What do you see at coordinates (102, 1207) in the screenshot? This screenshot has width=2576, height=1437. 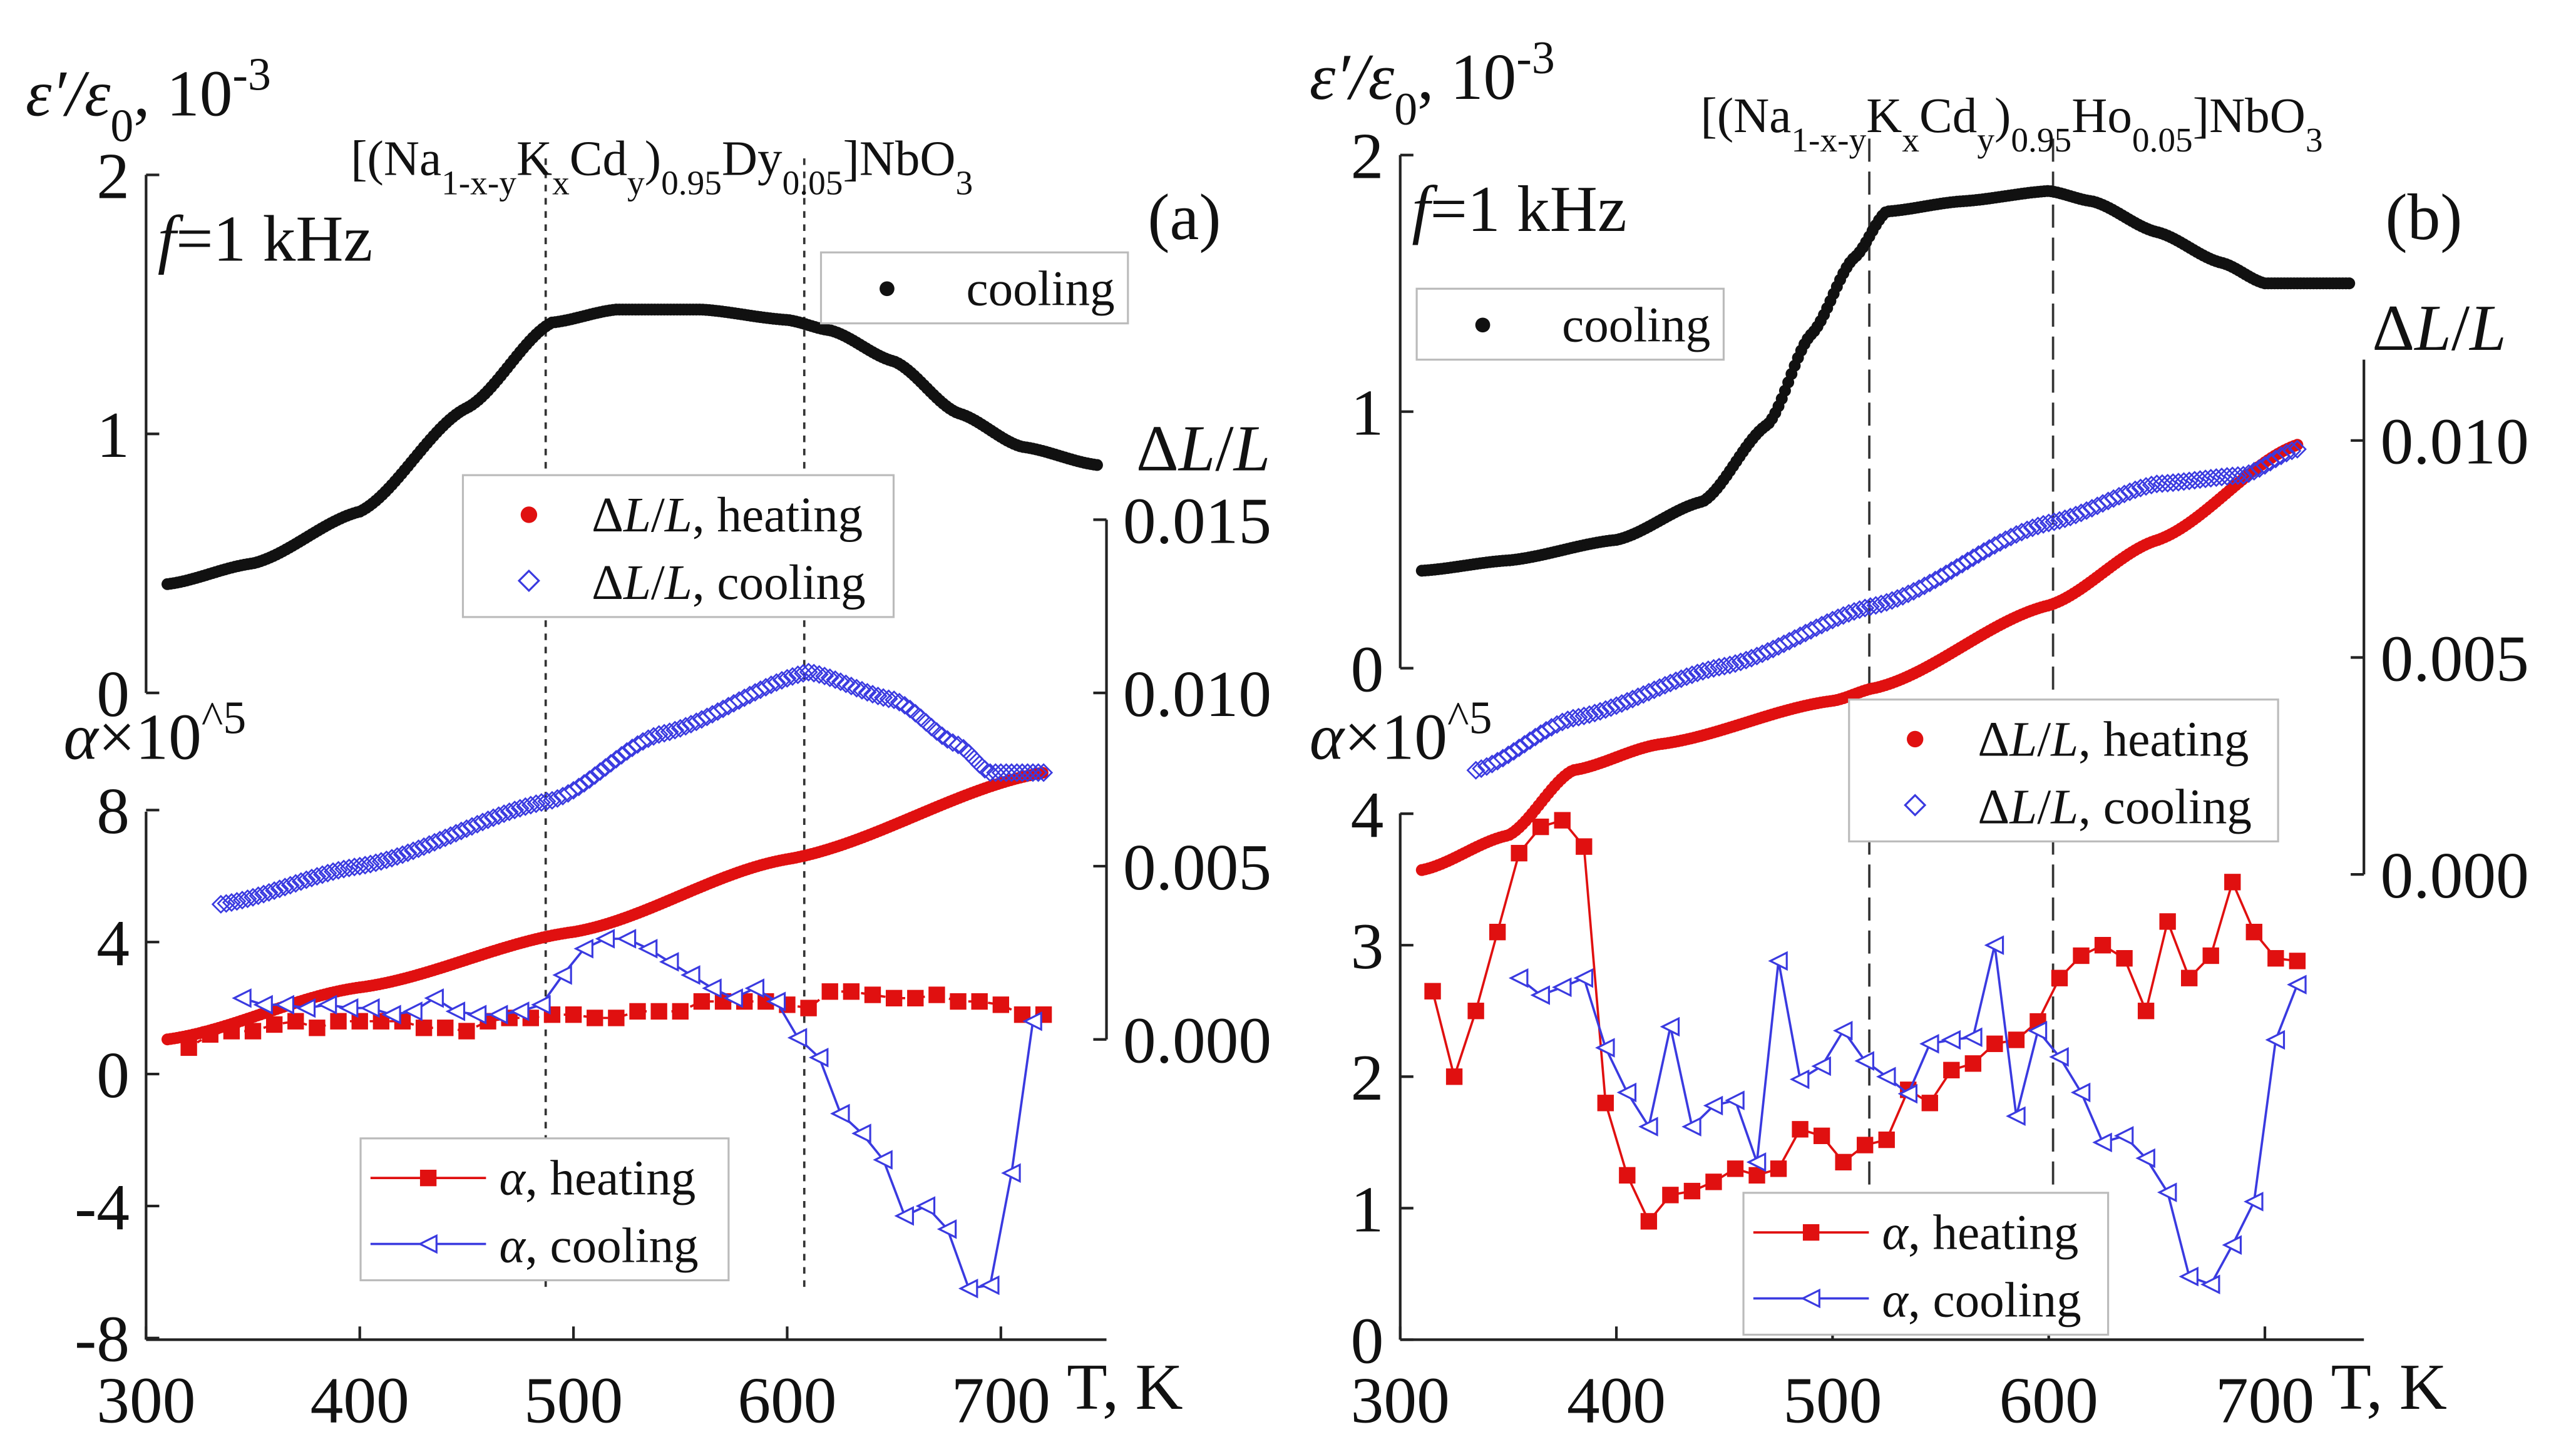 I see `alpha-tick-label: -4` at bounding box center [102, 1207].